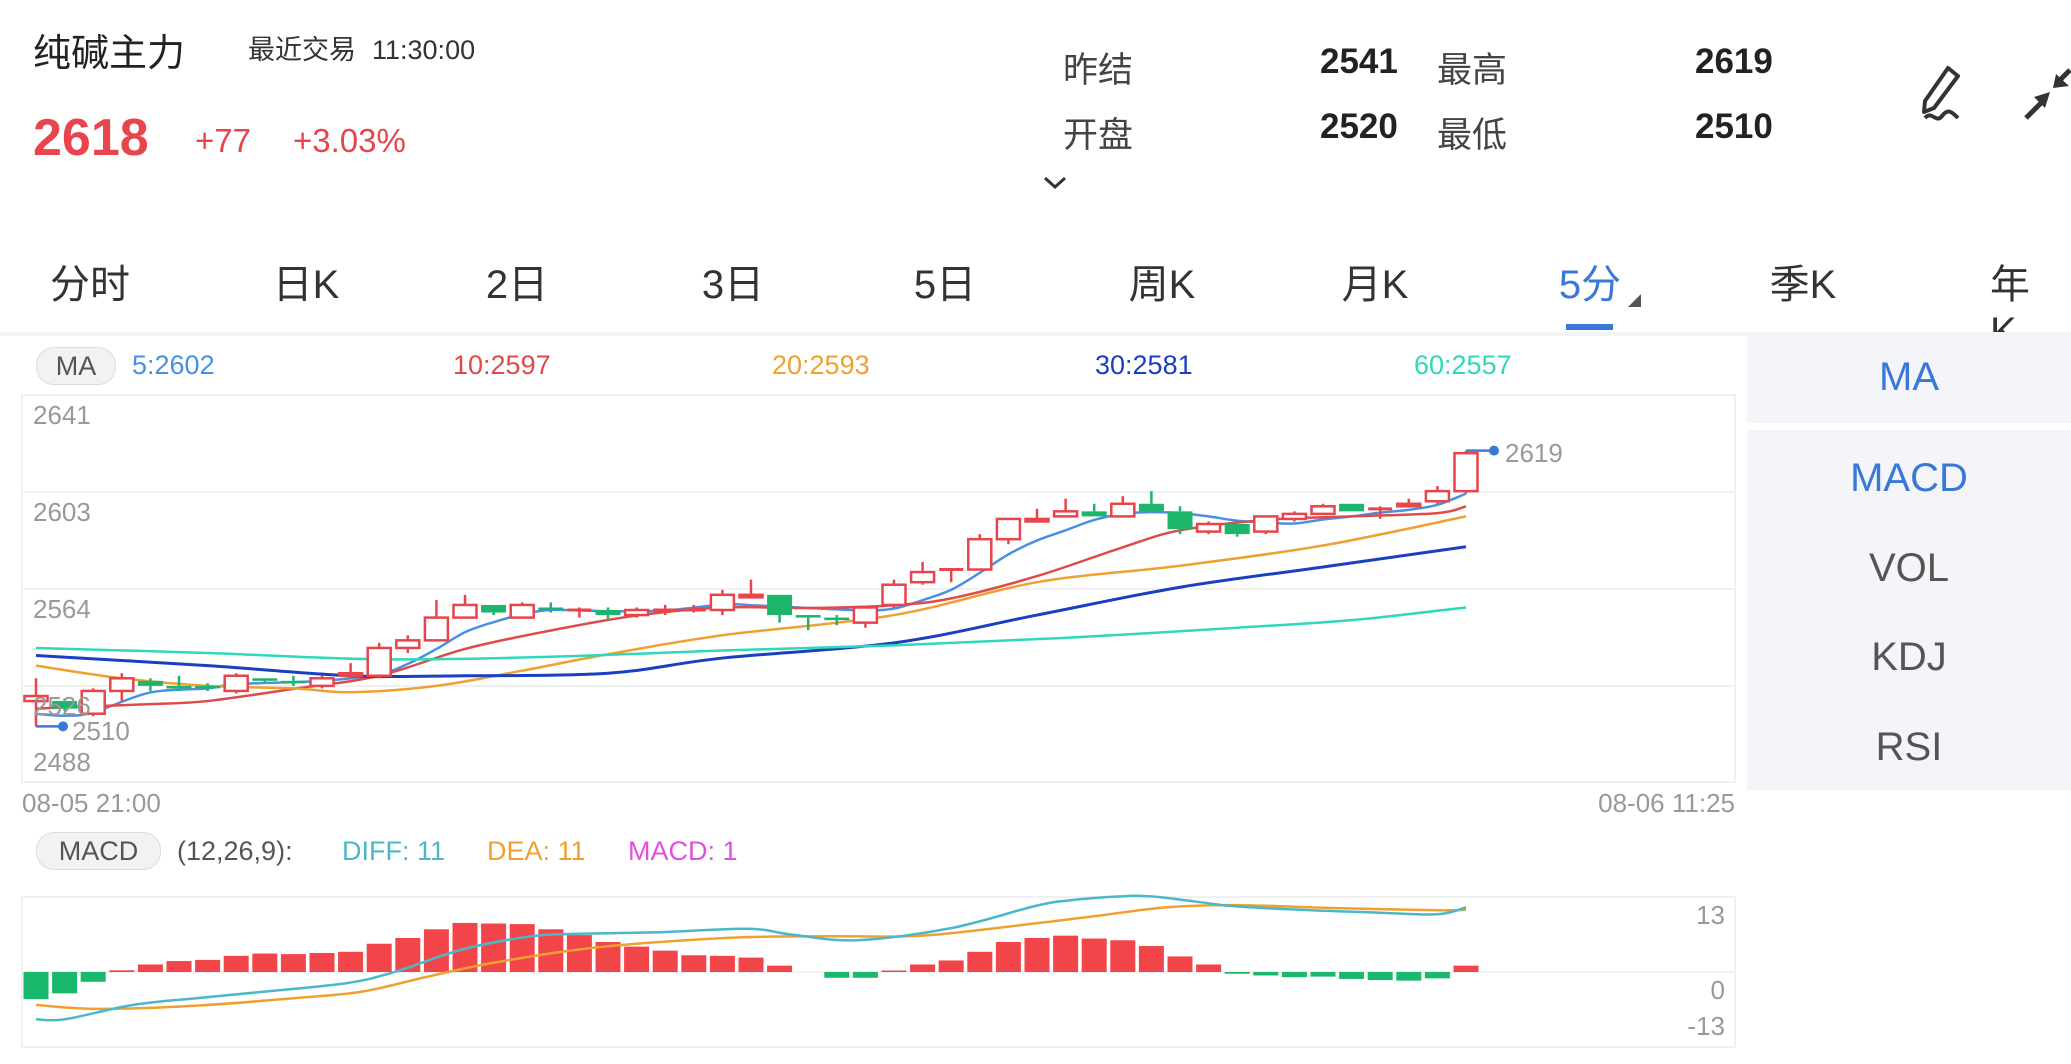 The height and width of the screenshot is (1064, 2071). What do you see at coordinates (1098, 135) in the screenshot?
I see `open-label: 开盘` at bounding box center [1098, 135].